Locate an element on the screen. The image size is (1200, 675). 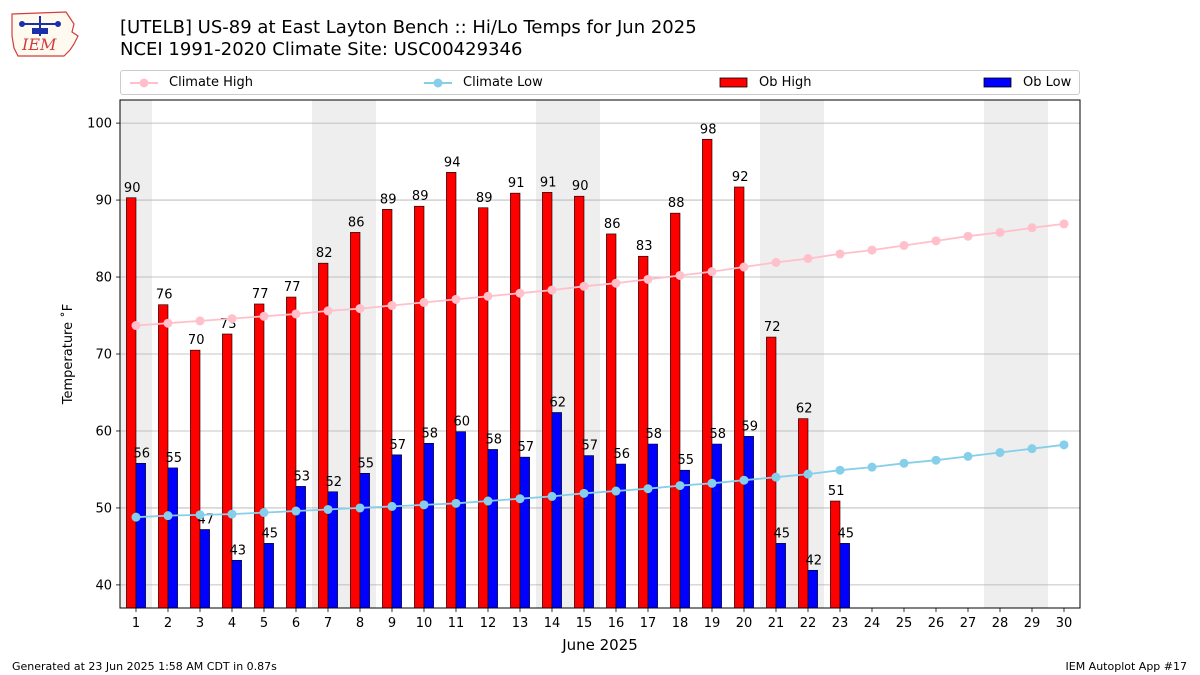
x-tick-label: 10 is located at coordinates (424, 623).